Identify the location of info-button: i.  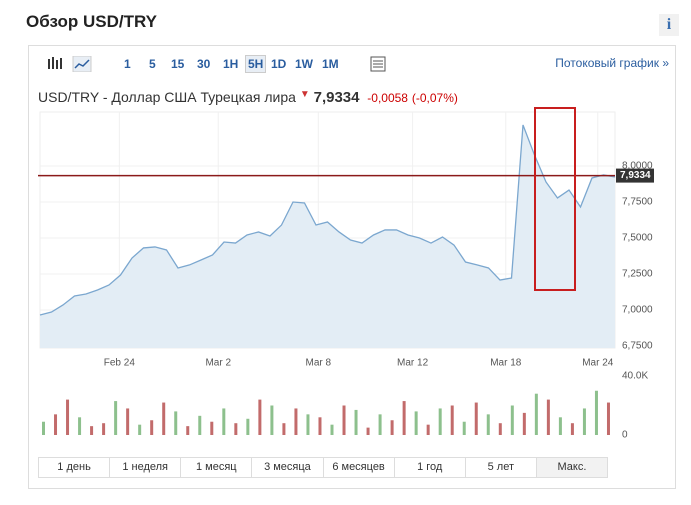
(669, 25).